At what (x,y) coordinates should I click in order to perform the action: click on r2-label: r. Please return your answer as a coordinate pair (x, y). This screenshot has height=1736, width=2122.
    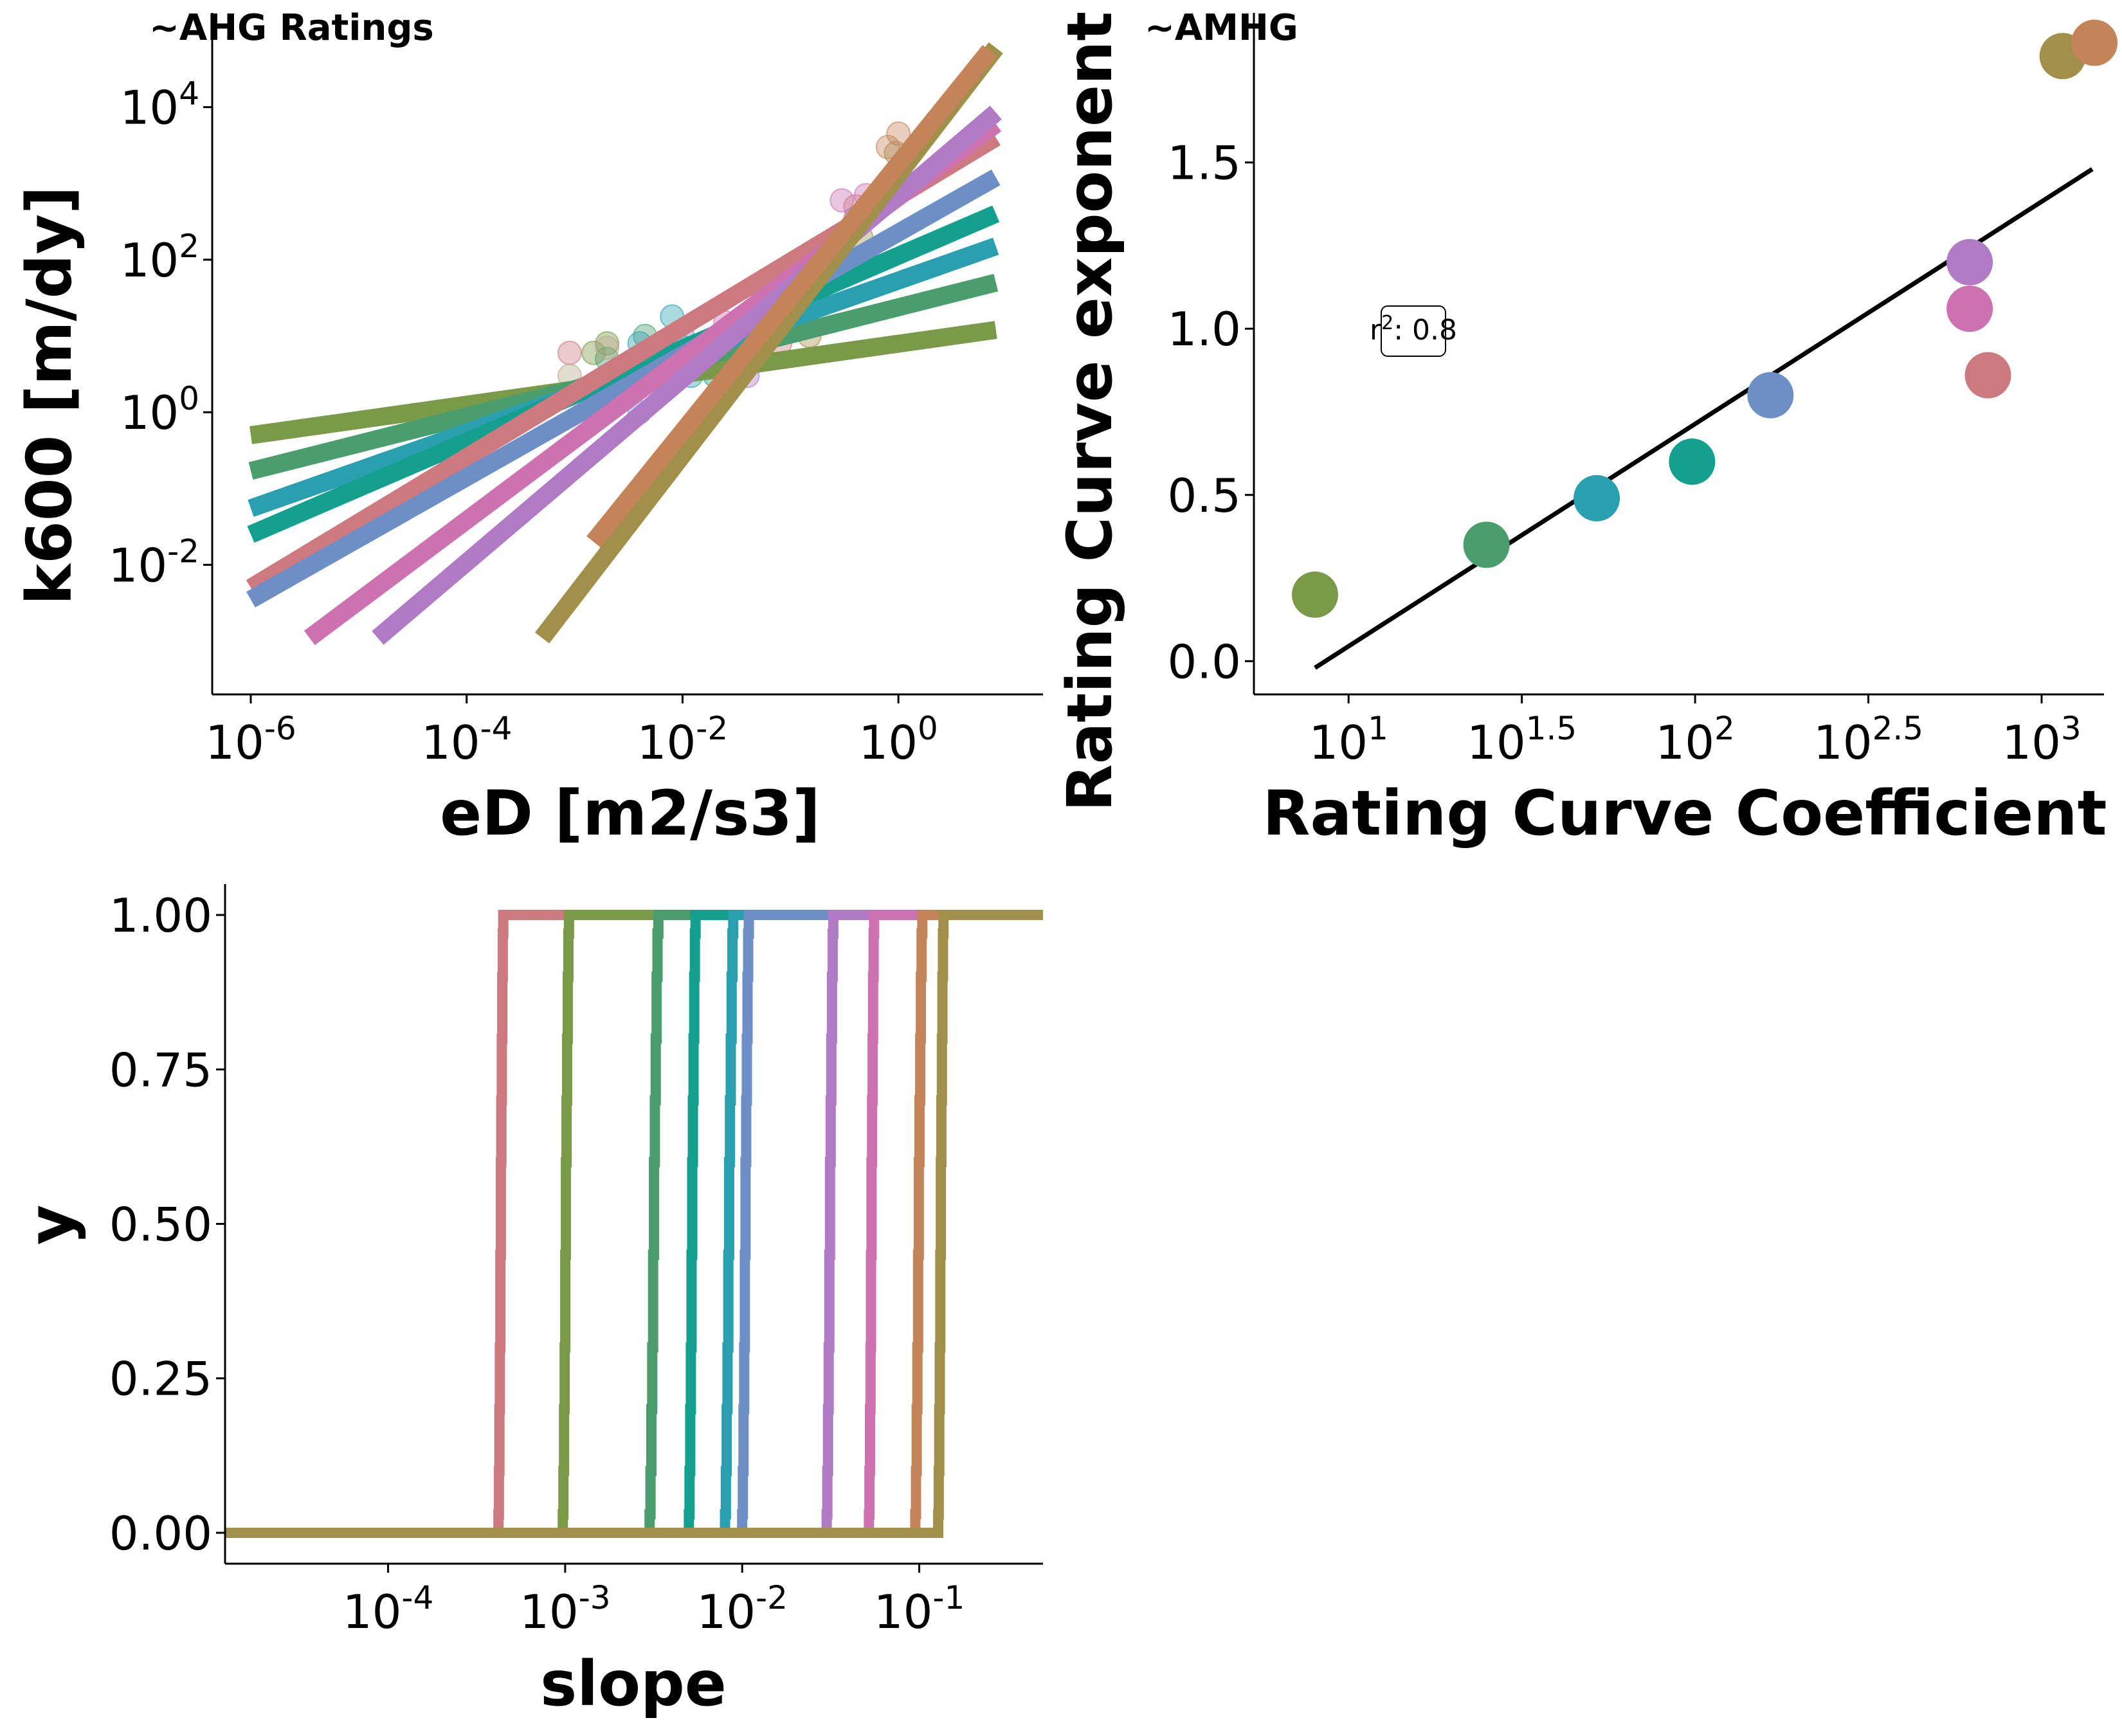
    Looking at the image, I should click on (1376, 330).